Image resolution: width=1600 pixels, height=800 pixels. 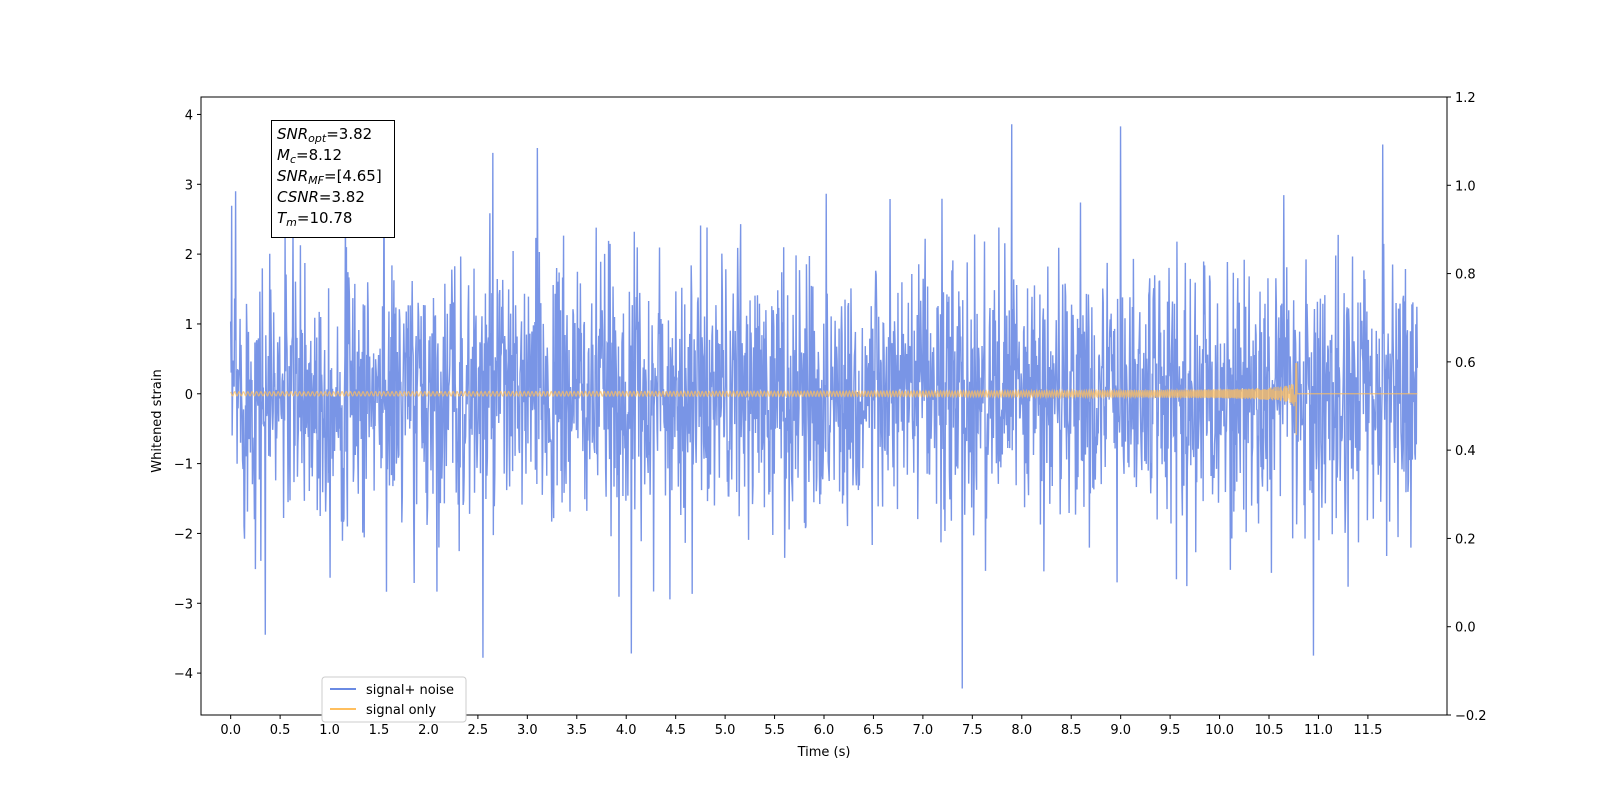 What do you see at coordinates (298, 197) in the screenshot?
I see `annotation-symbol: CSNR` at bounding box center [298, 197].